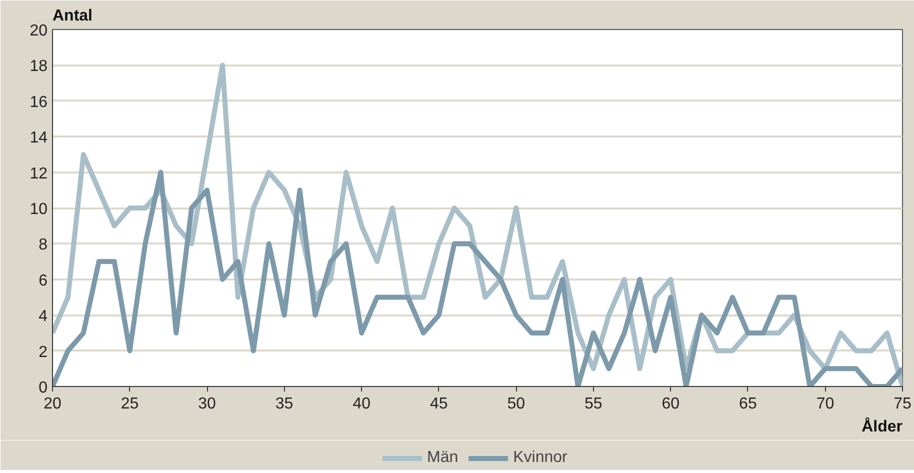 The width and height of the screenshot is (914, 473). What do you see at coordinates (361, 404) in the screenshot?
I see `x-tick-label: 40` at bounding box center [361, 404].